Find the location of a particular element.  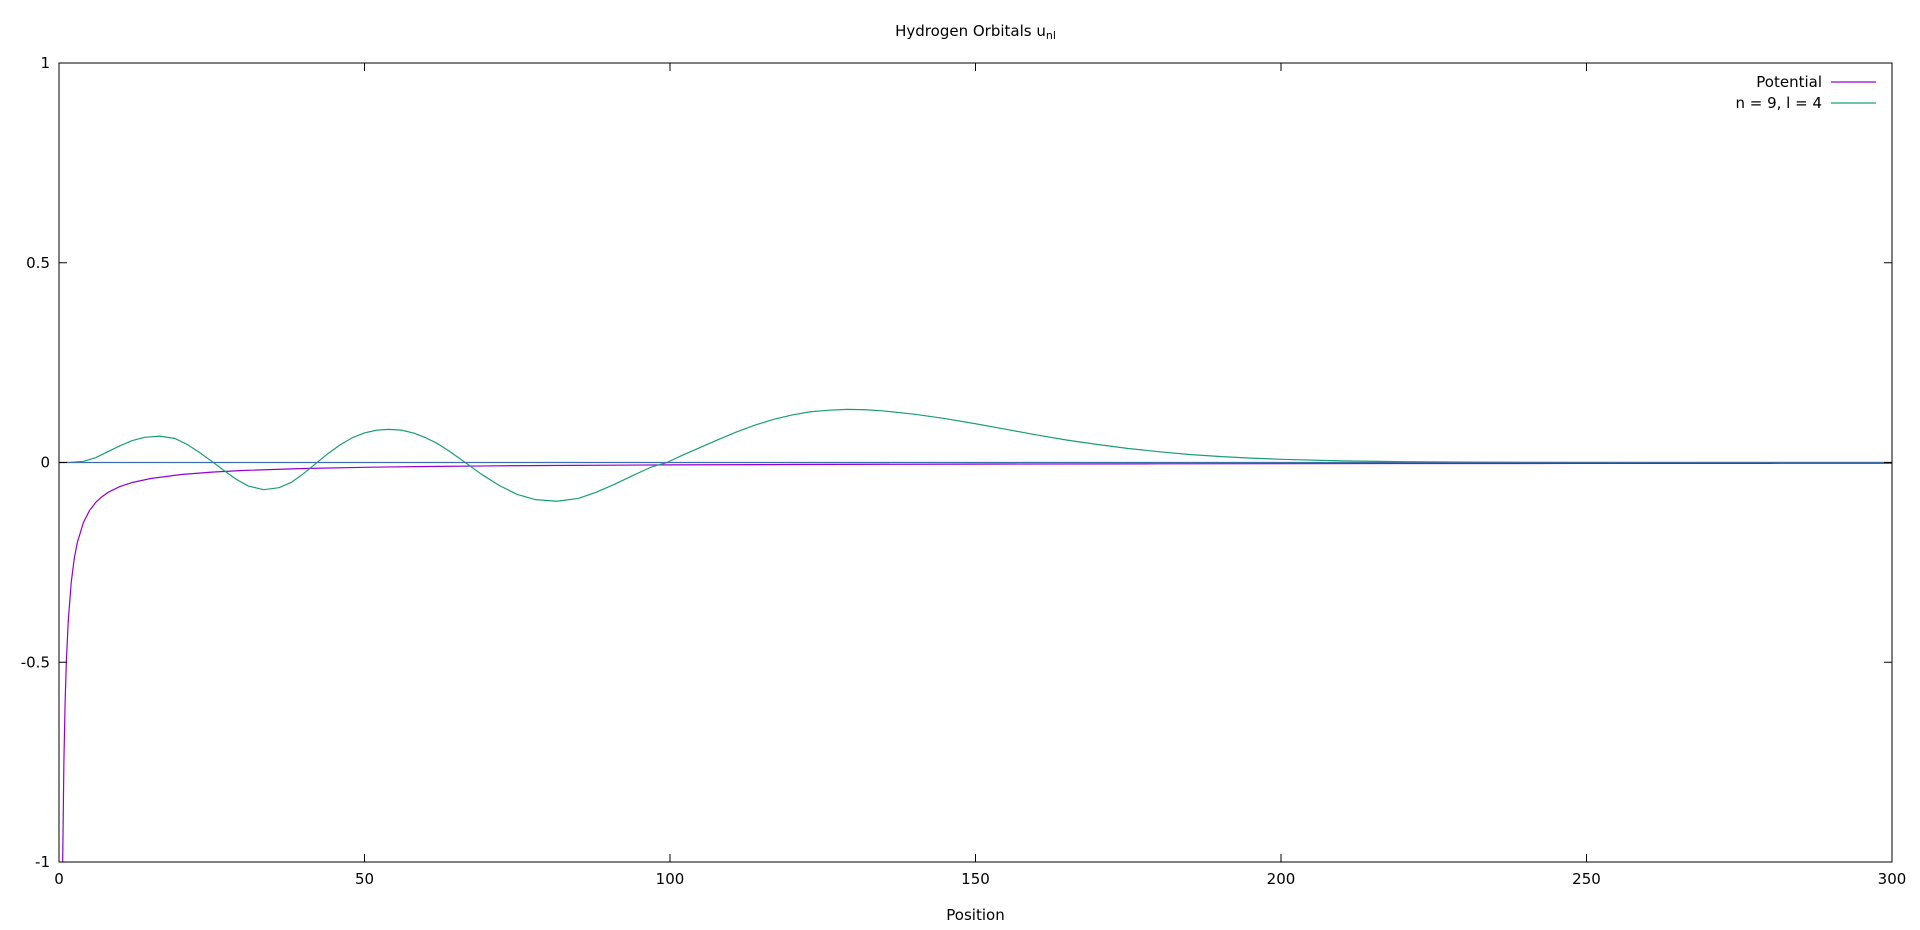

legend-label-potential: Potential is located at coordinates (1789, 82).